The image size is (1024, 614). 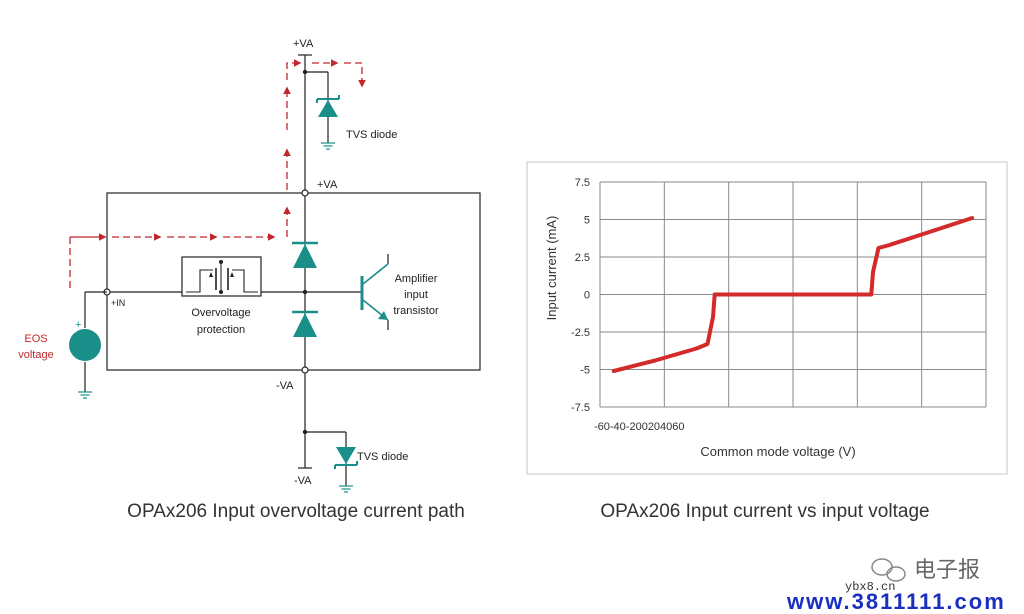 What do you see at coordinates (303, 44) in the screenshot?
I see `va-pos-top-label: +VA` at bounding box center [303, 44].